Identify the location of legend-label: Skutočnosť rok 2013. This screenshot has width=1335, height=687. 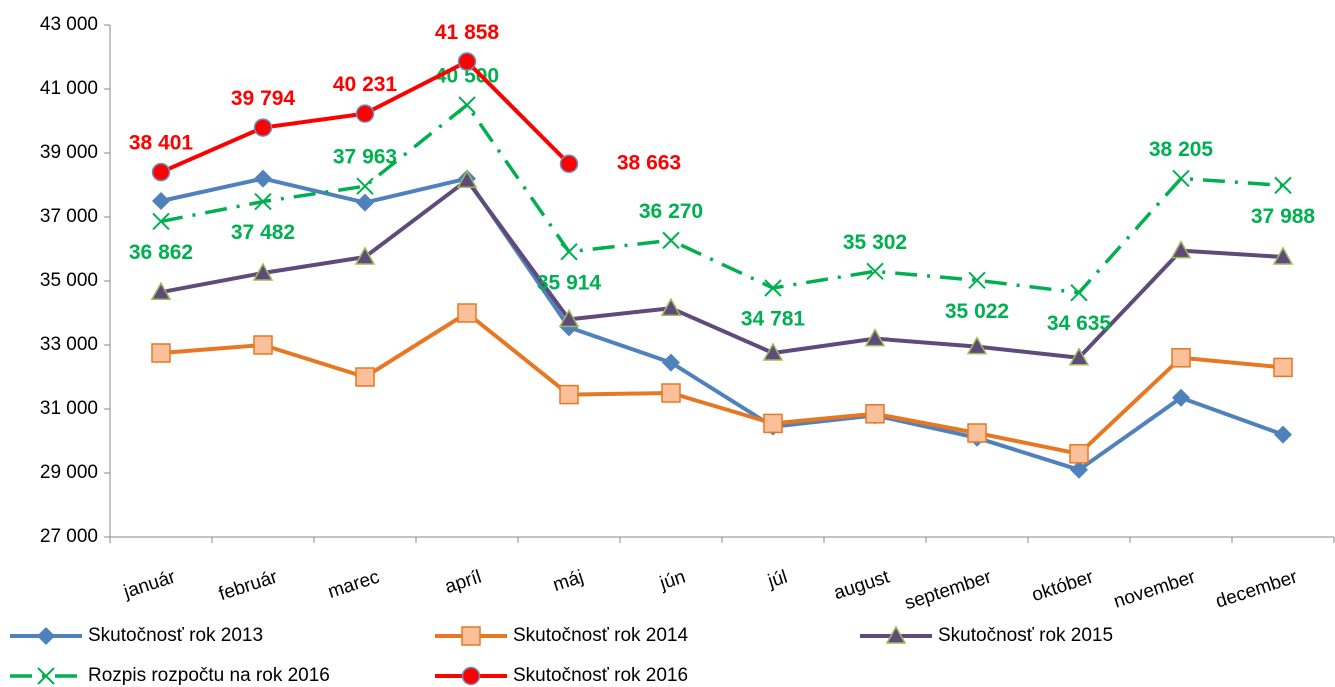
(175, 635).